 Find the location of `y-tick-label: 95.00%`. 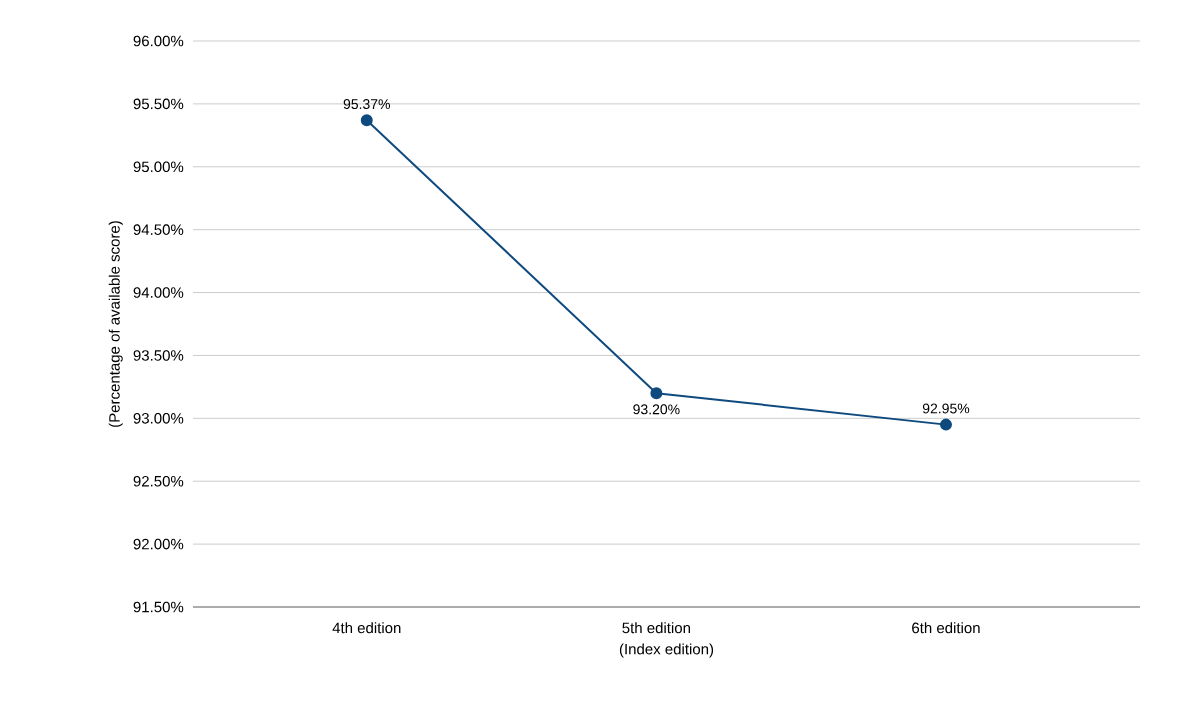

y-tick-label: 95.00% is located at coordinates (158, 167).